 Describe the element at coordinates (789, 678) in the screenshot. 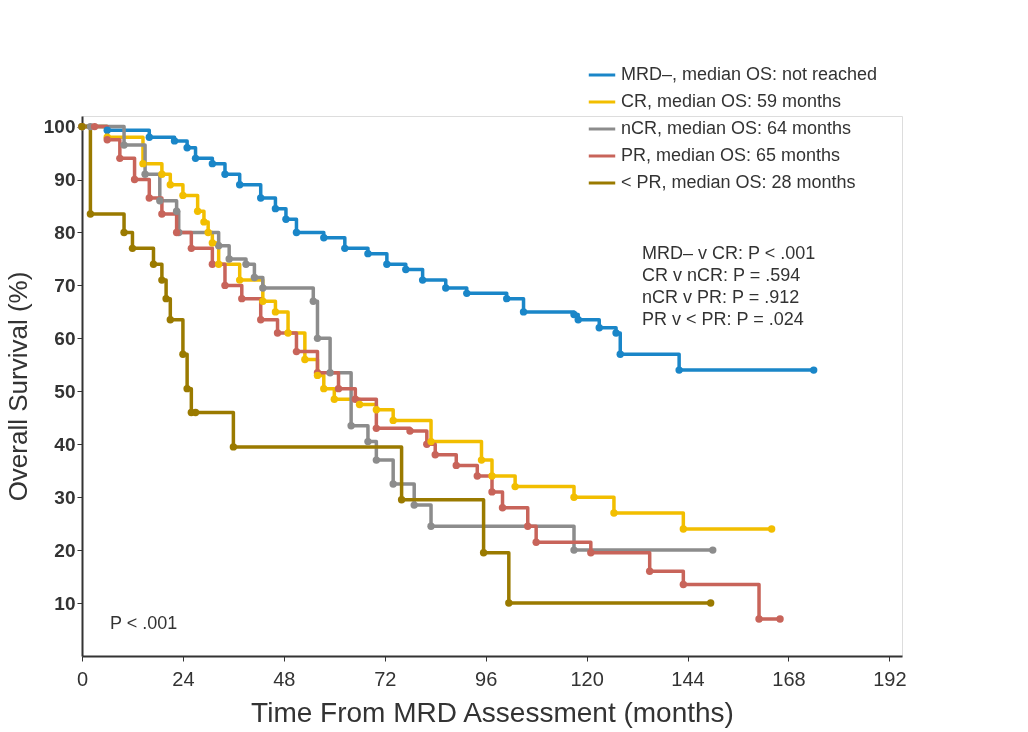

I see `x-tick-label: 168` at that location.